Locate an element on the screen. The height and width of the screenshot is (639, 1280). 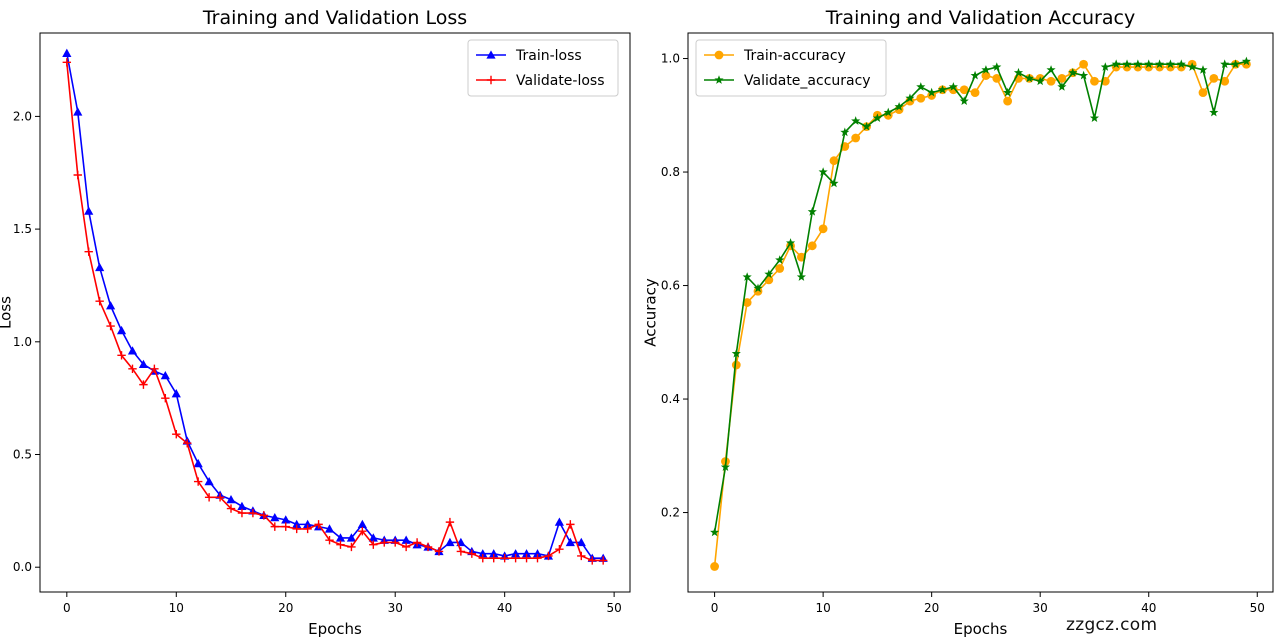
y-tick-label: 0.0 is located at coordinates (22, 567).